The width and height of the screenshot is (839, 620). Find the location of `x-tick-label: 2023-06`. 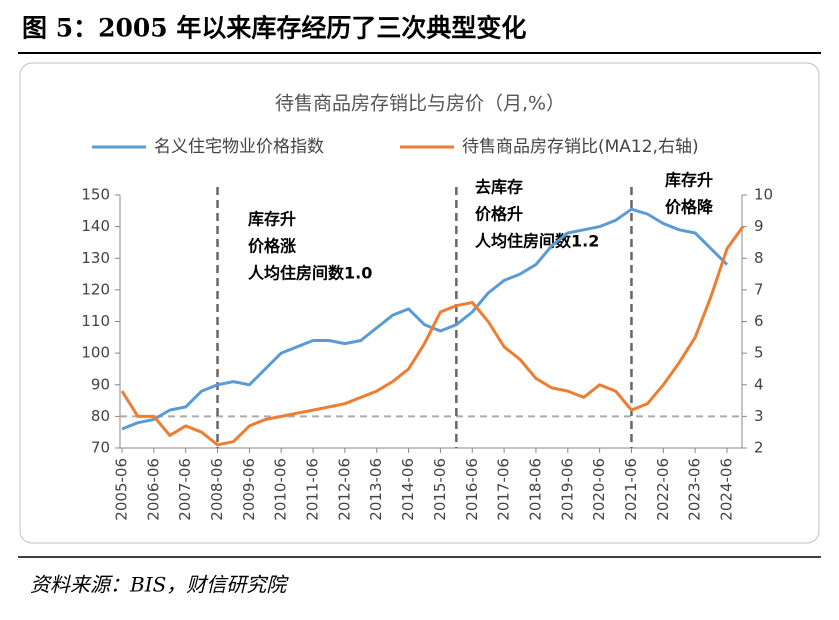

x-tick-label: 2023-06 is located at coordinates (695, 489).